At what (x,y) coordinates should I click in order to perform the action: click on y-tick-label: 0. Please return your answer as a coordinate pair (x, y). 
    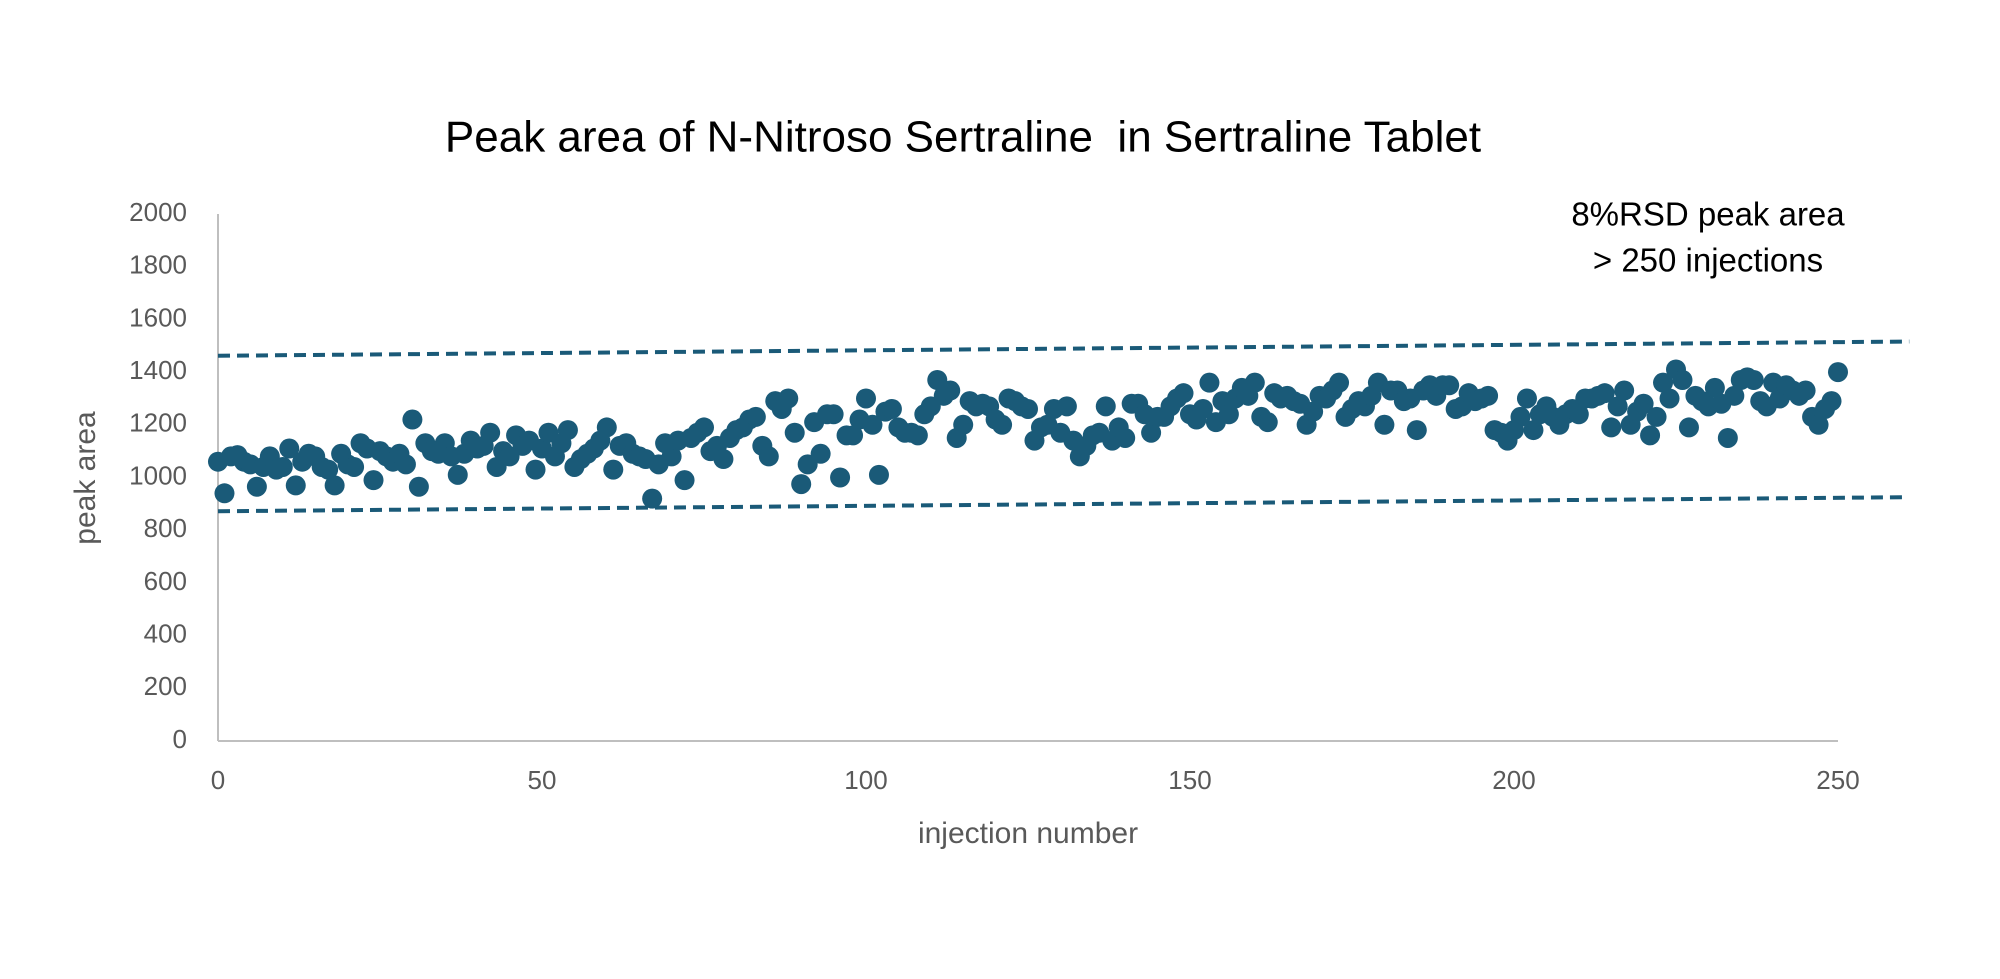
    Looking at the image, I should click on (180, 739).